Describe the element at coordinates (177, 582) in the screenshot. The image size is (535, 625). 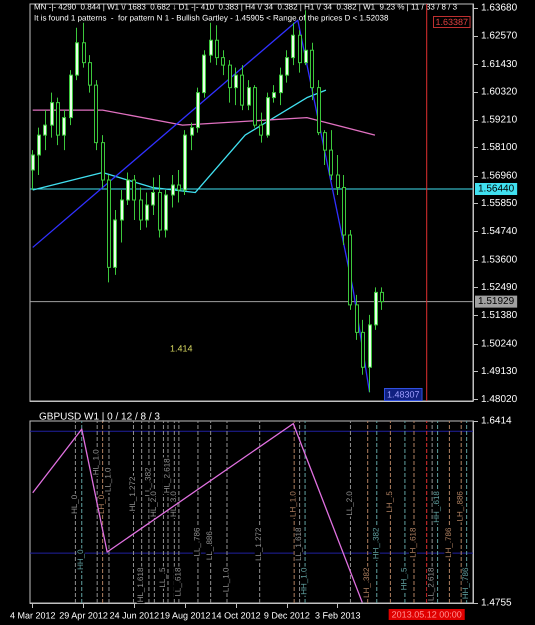
I see `ref-line-label: LL_.618` at that location.